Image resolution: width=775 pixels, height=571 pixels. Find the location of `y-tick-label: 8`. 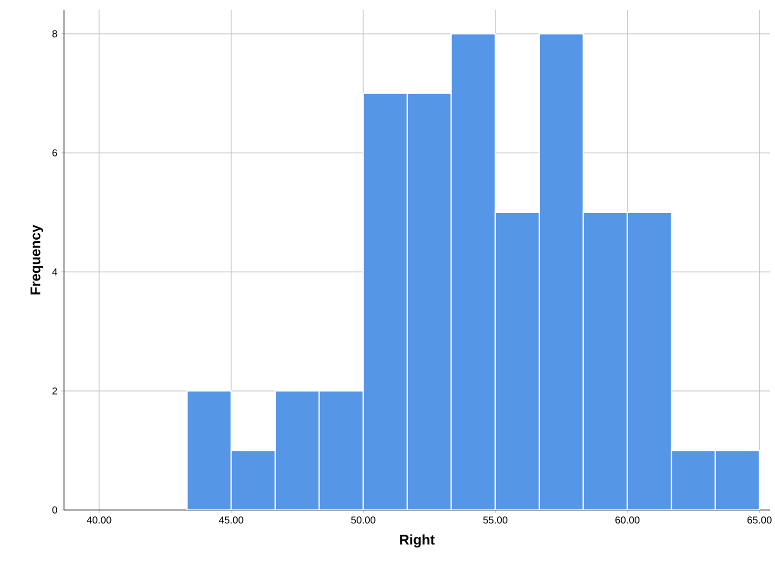

y-tick-label: 8 is located at coordinates (55, 34).